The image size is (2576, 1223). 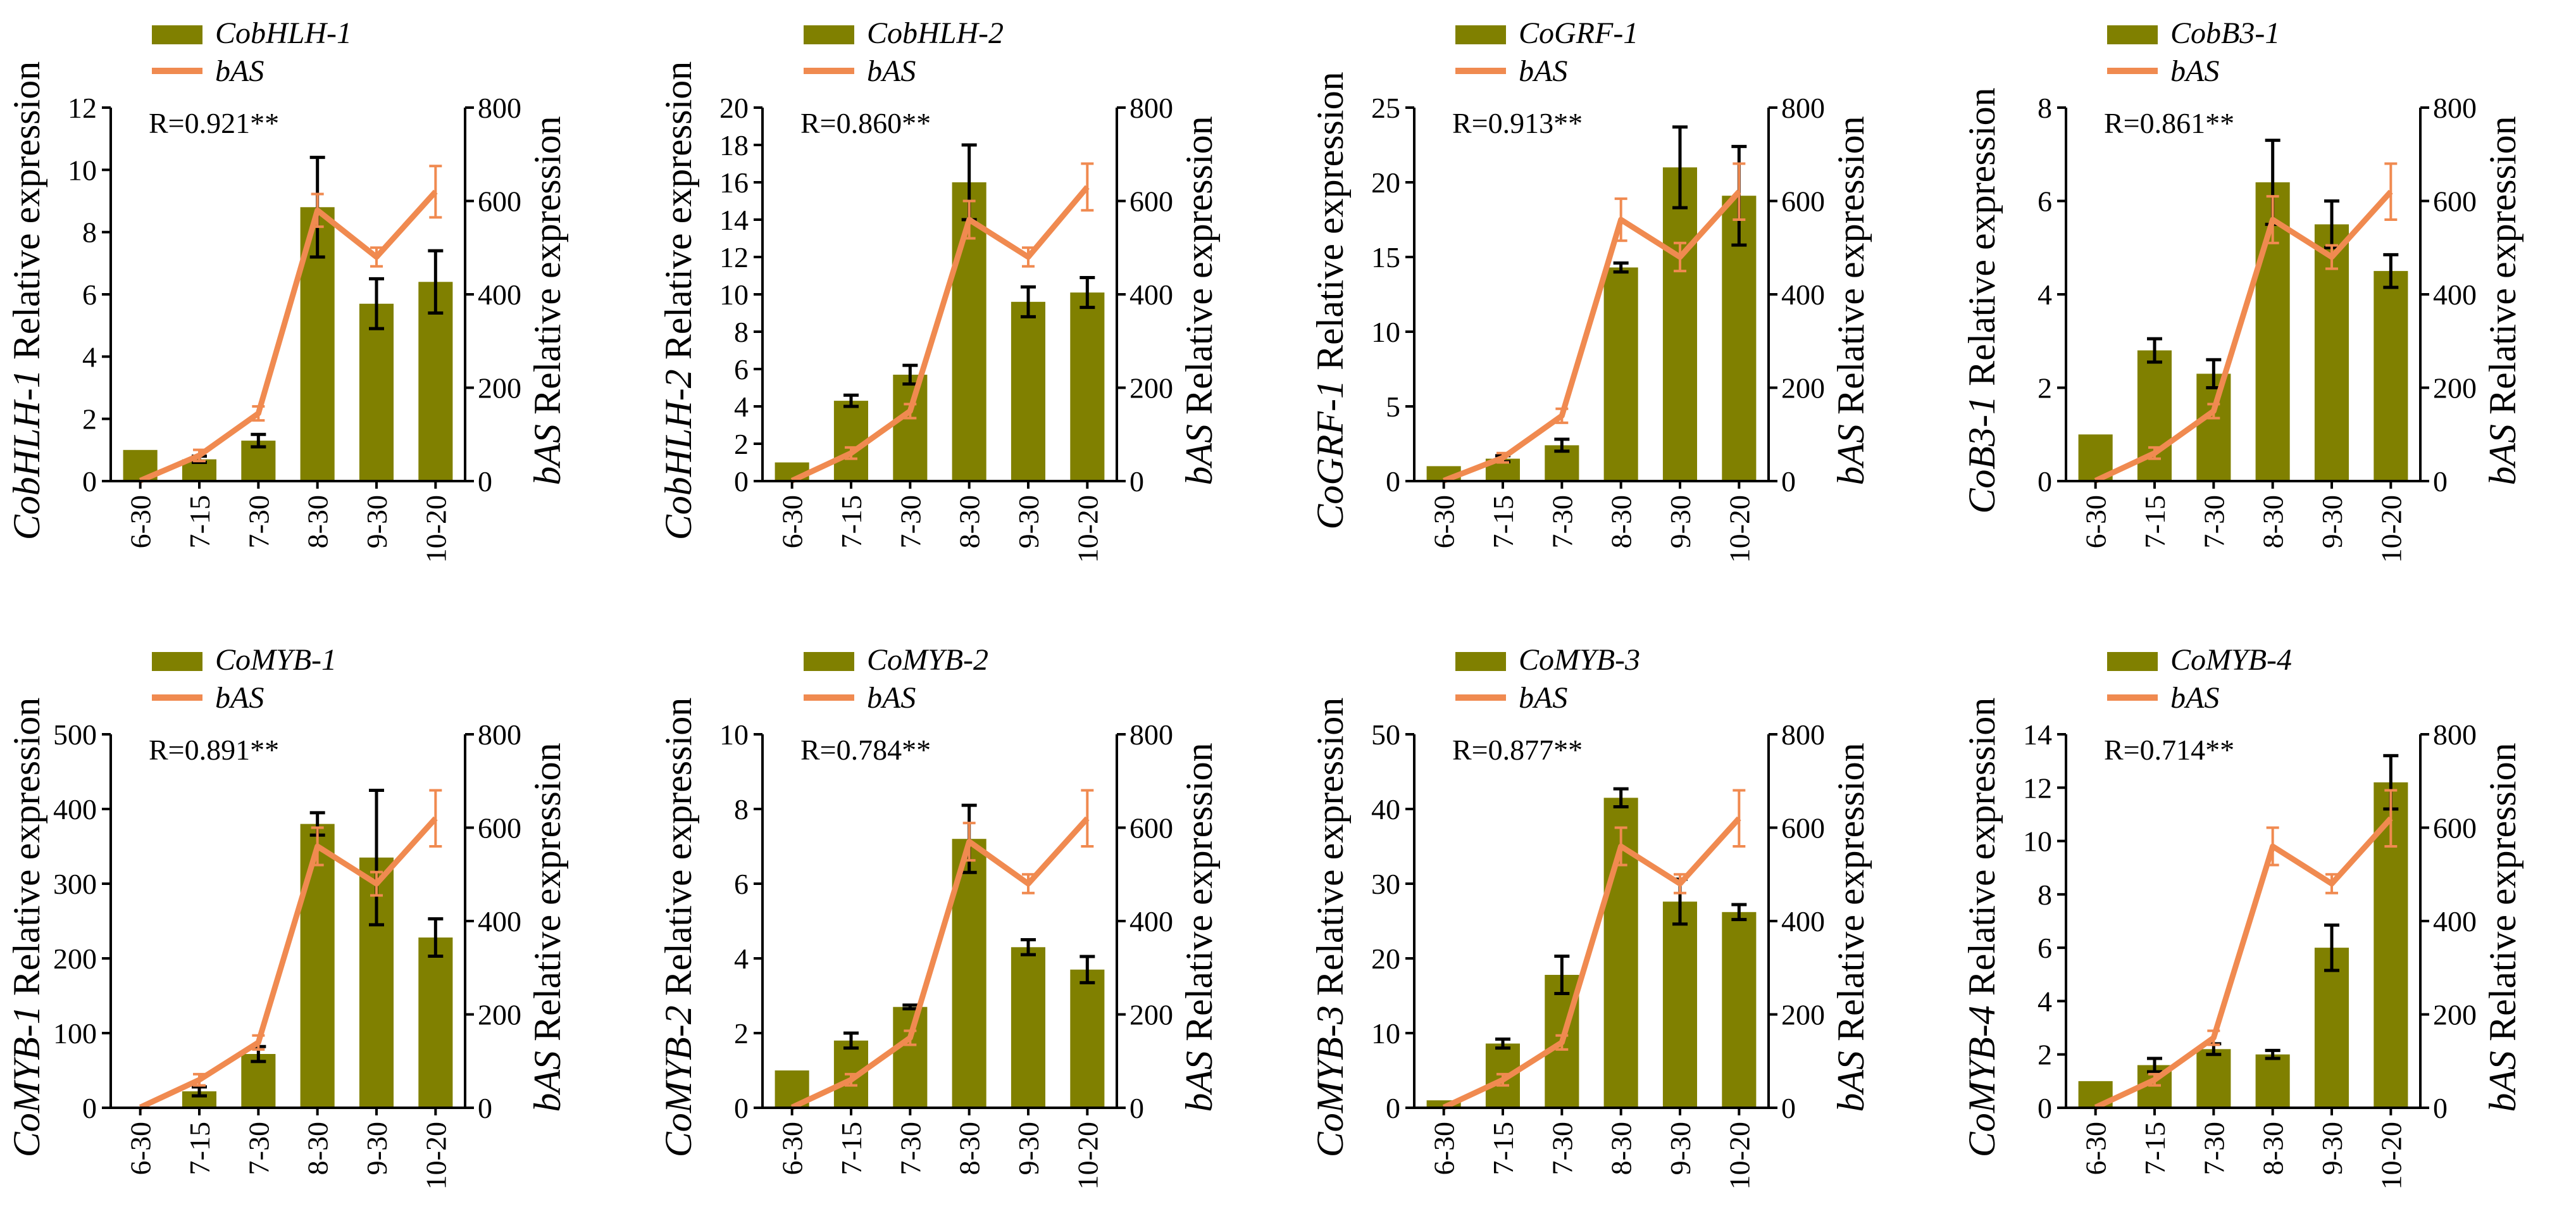 What do you see at coordinates (1330, 455) in the screenshot?
I see `left-axis-title-gene: CoGRF-1` at bounding box center [1330, 455].